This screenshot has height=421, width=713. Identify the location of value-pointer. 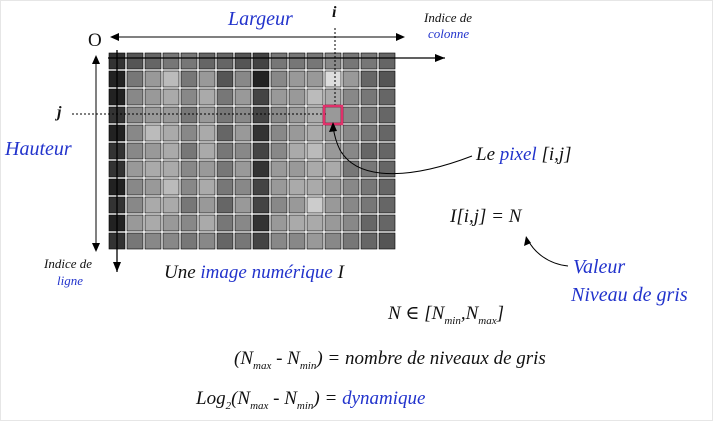
(548, 253).